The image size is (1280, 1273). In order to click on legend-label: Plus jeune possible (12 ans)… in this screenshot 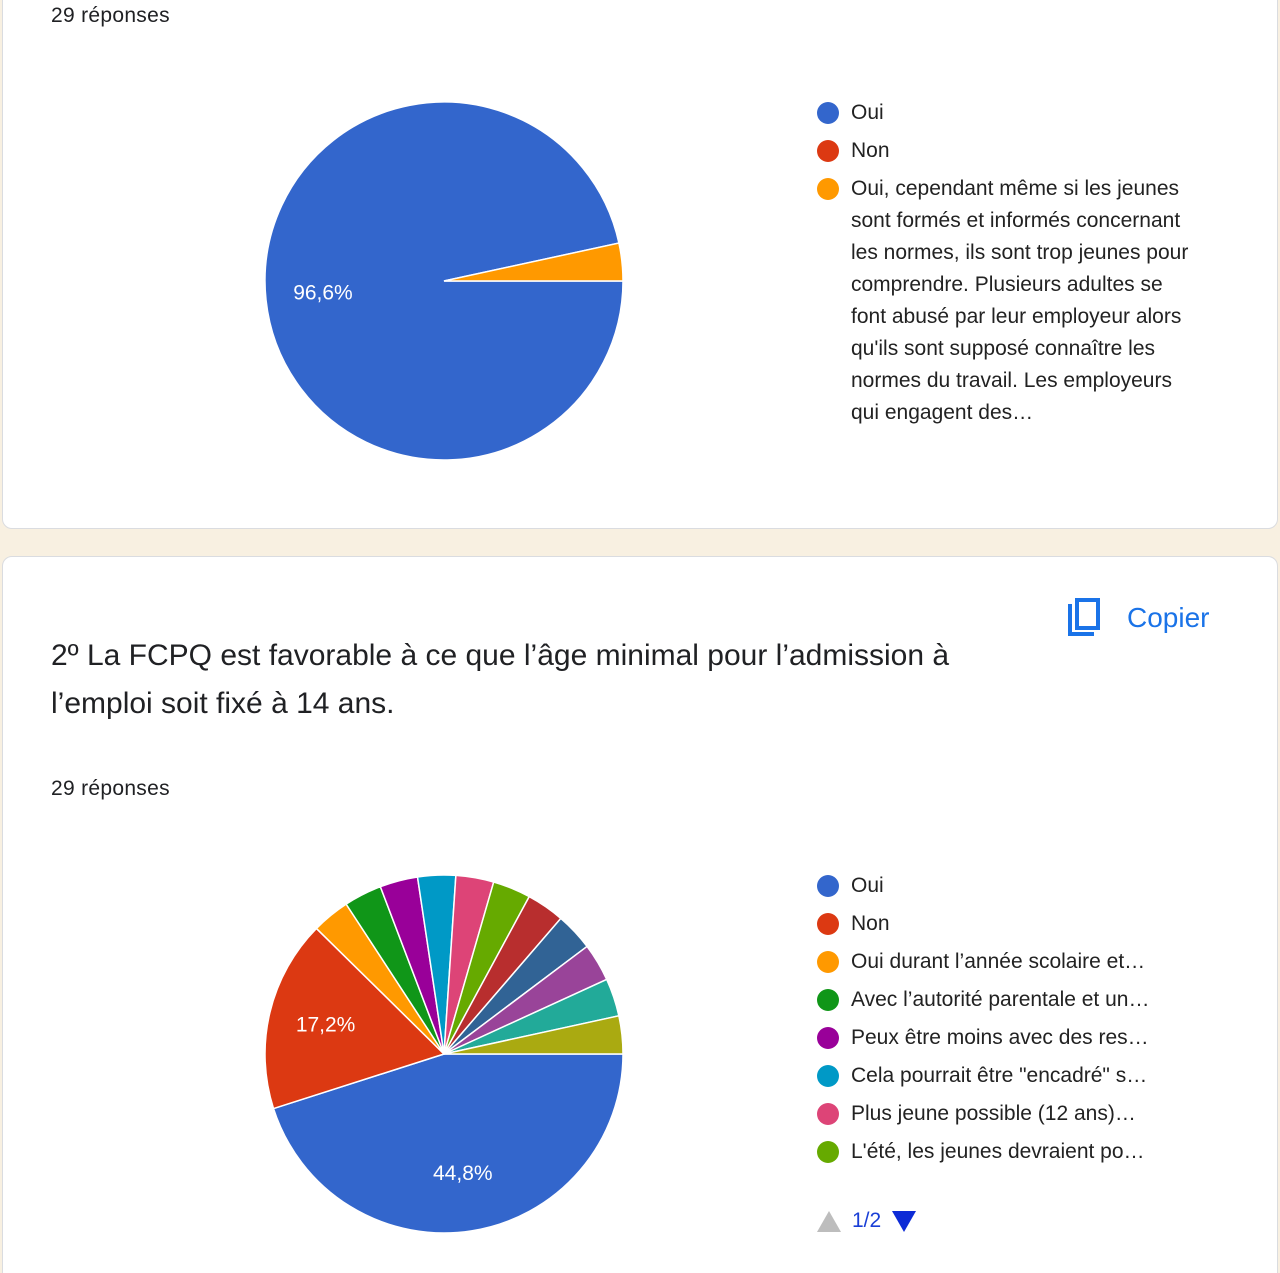, I will do `click(993, 1113)`.